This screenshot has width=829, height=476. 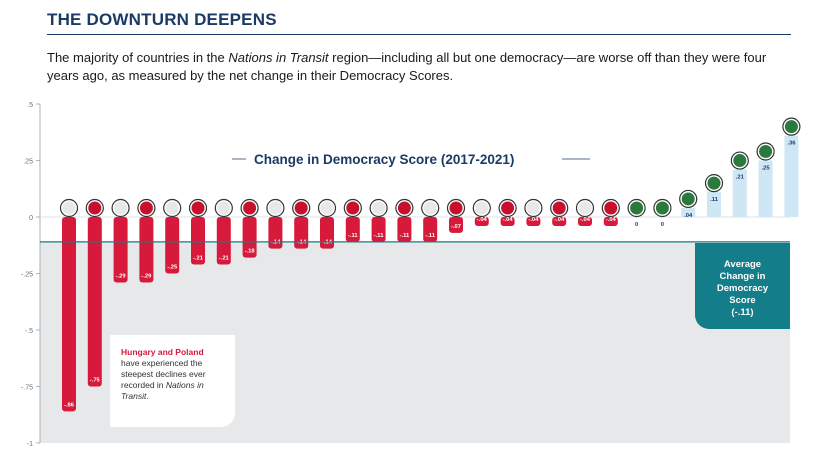 I want to click on slovenia-flag-icon, so click(x=430, y=208).